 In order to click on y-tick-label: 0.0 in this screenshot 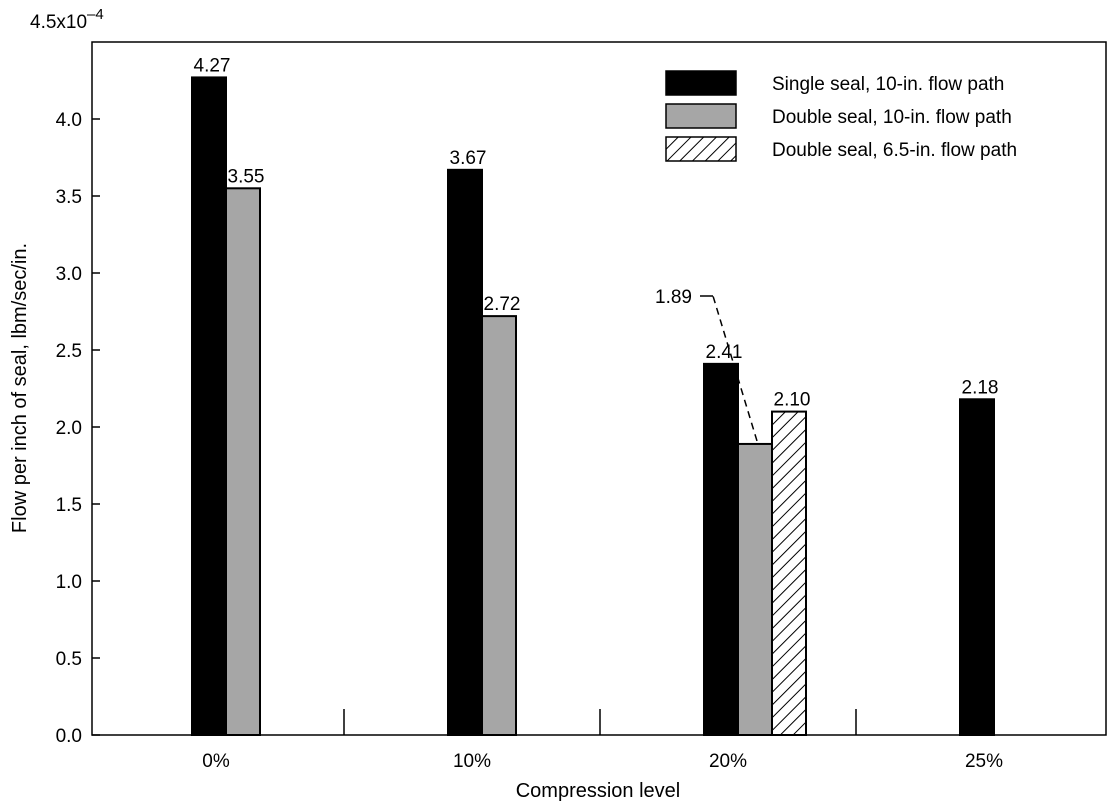, I will do `click(69, 736)`.